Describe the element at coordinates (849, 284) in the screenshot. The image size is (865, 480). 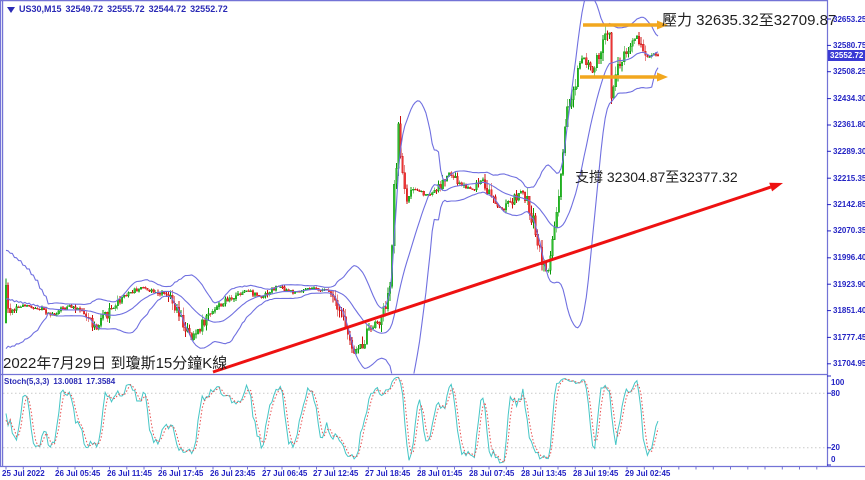
I see `price-axis-label: 31923.90` at that location.